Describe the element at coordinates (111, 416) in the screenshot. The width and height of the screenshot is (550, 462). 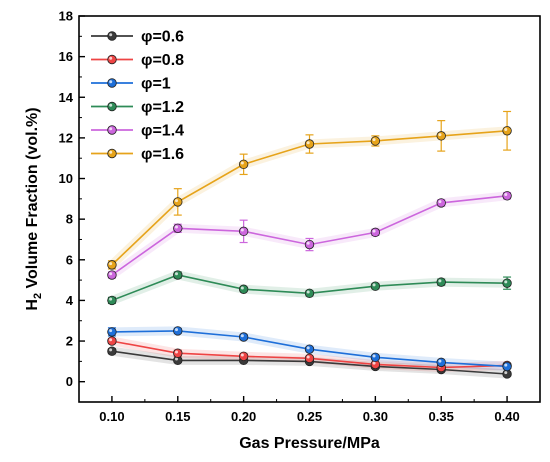
I see `x-tick-label: 0.10` at that location.